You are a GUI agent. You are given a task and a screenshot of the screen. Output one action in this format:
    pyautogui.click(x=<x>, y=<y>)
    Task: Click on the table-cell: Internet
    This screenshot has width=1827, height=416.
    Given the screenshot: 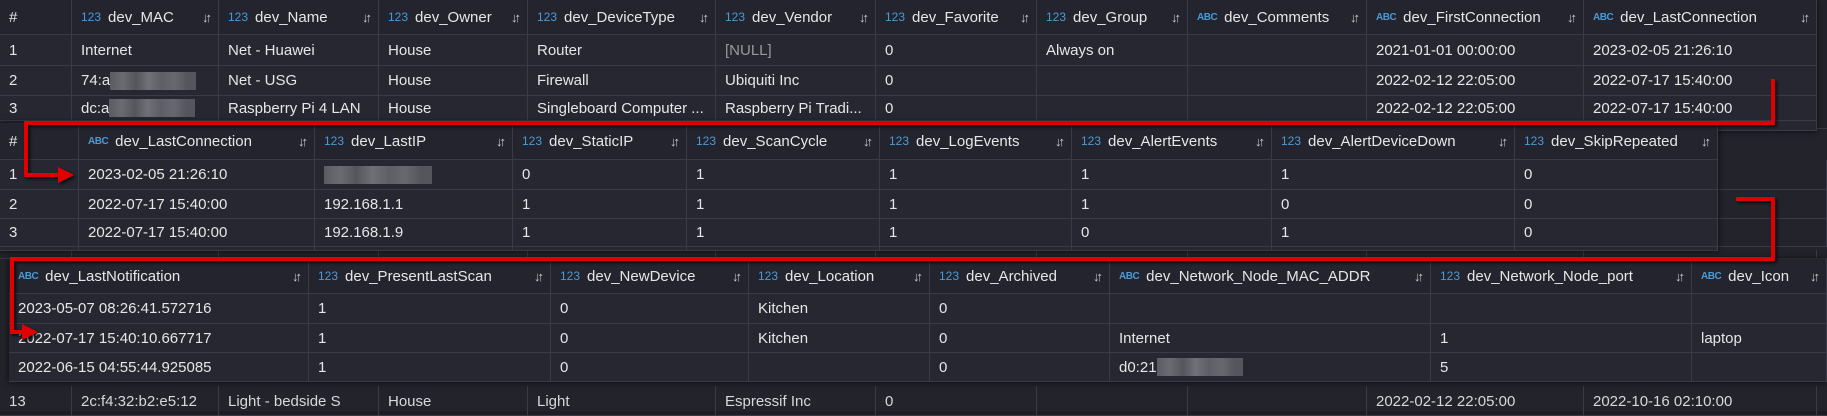 What is the action you would take?
    pyautogui.click(x=1270, y=338)
    